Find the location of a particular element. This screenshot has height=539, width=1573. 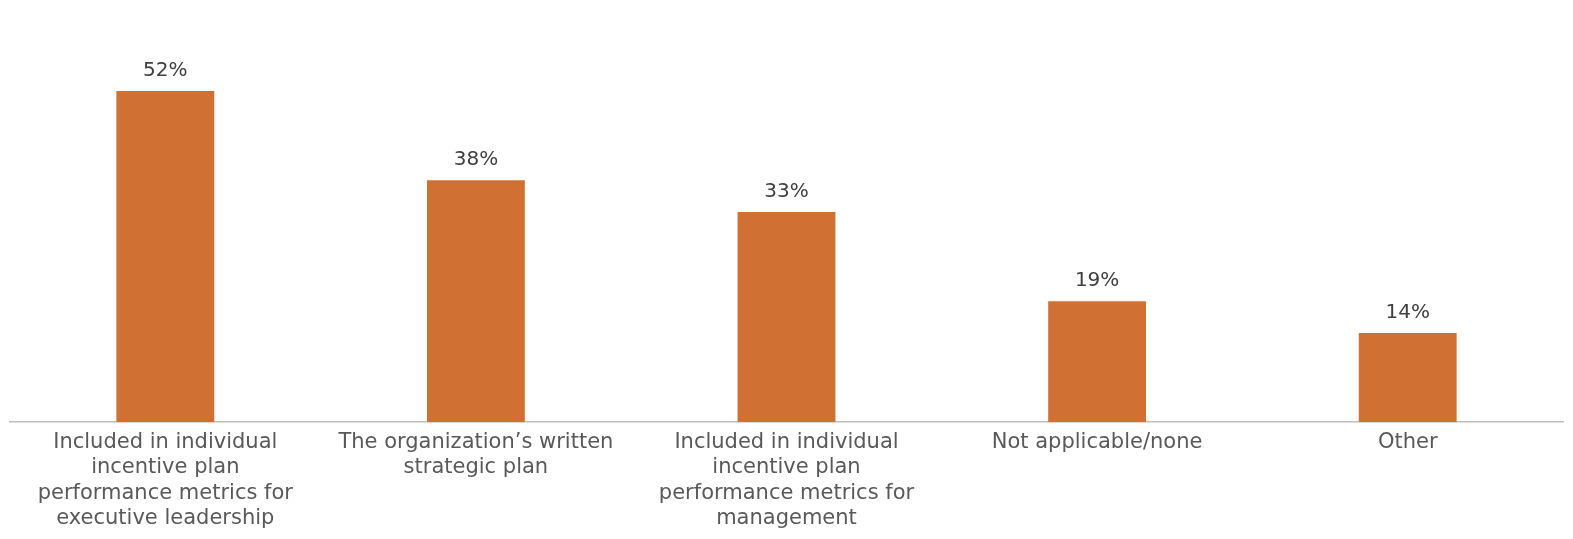

x-tick-label: Other is located at coordinates (1407, 441).